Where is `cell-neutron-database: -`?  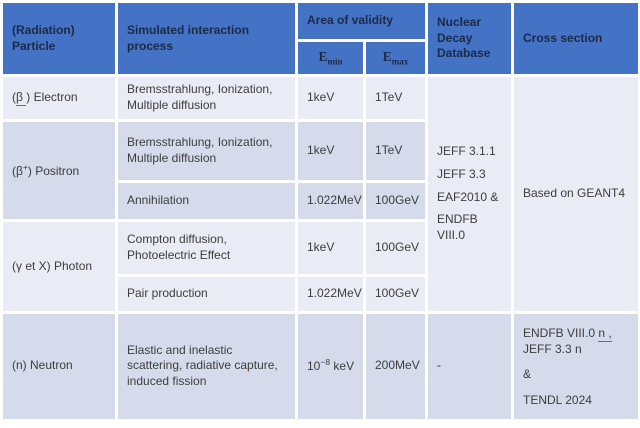 cell-neutron-database: - is located at coordinates (469, 366).